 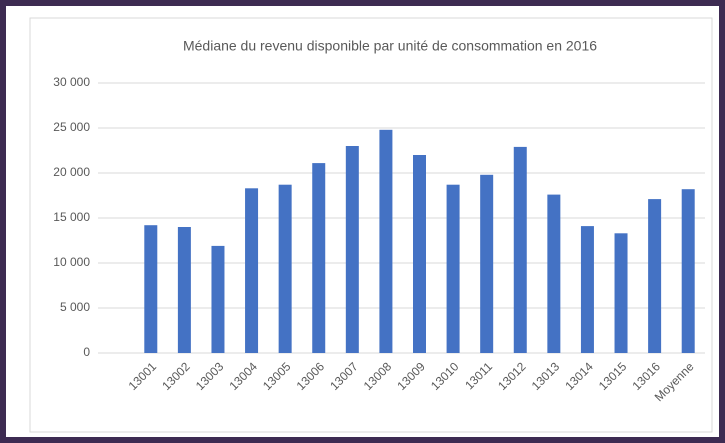 I want to click on y-tick-label: 5 000, so click(x=75, y=307).